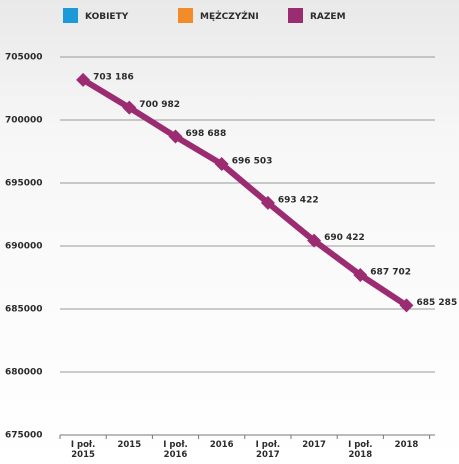  I want to click on x-tick-label: 2015, so click(129, 445).